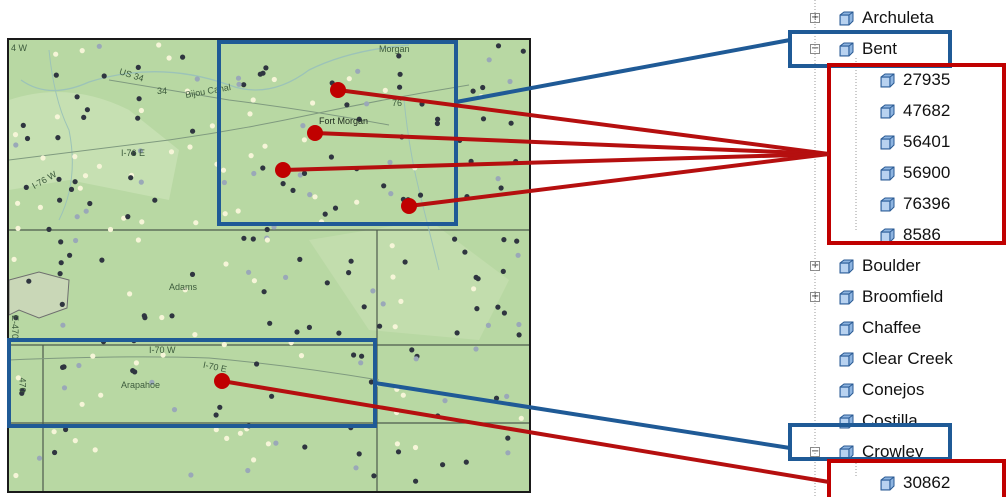 This screenshot has height=497, width=1007. I want to click on tree-item-label: 76396, so click(927, 203).